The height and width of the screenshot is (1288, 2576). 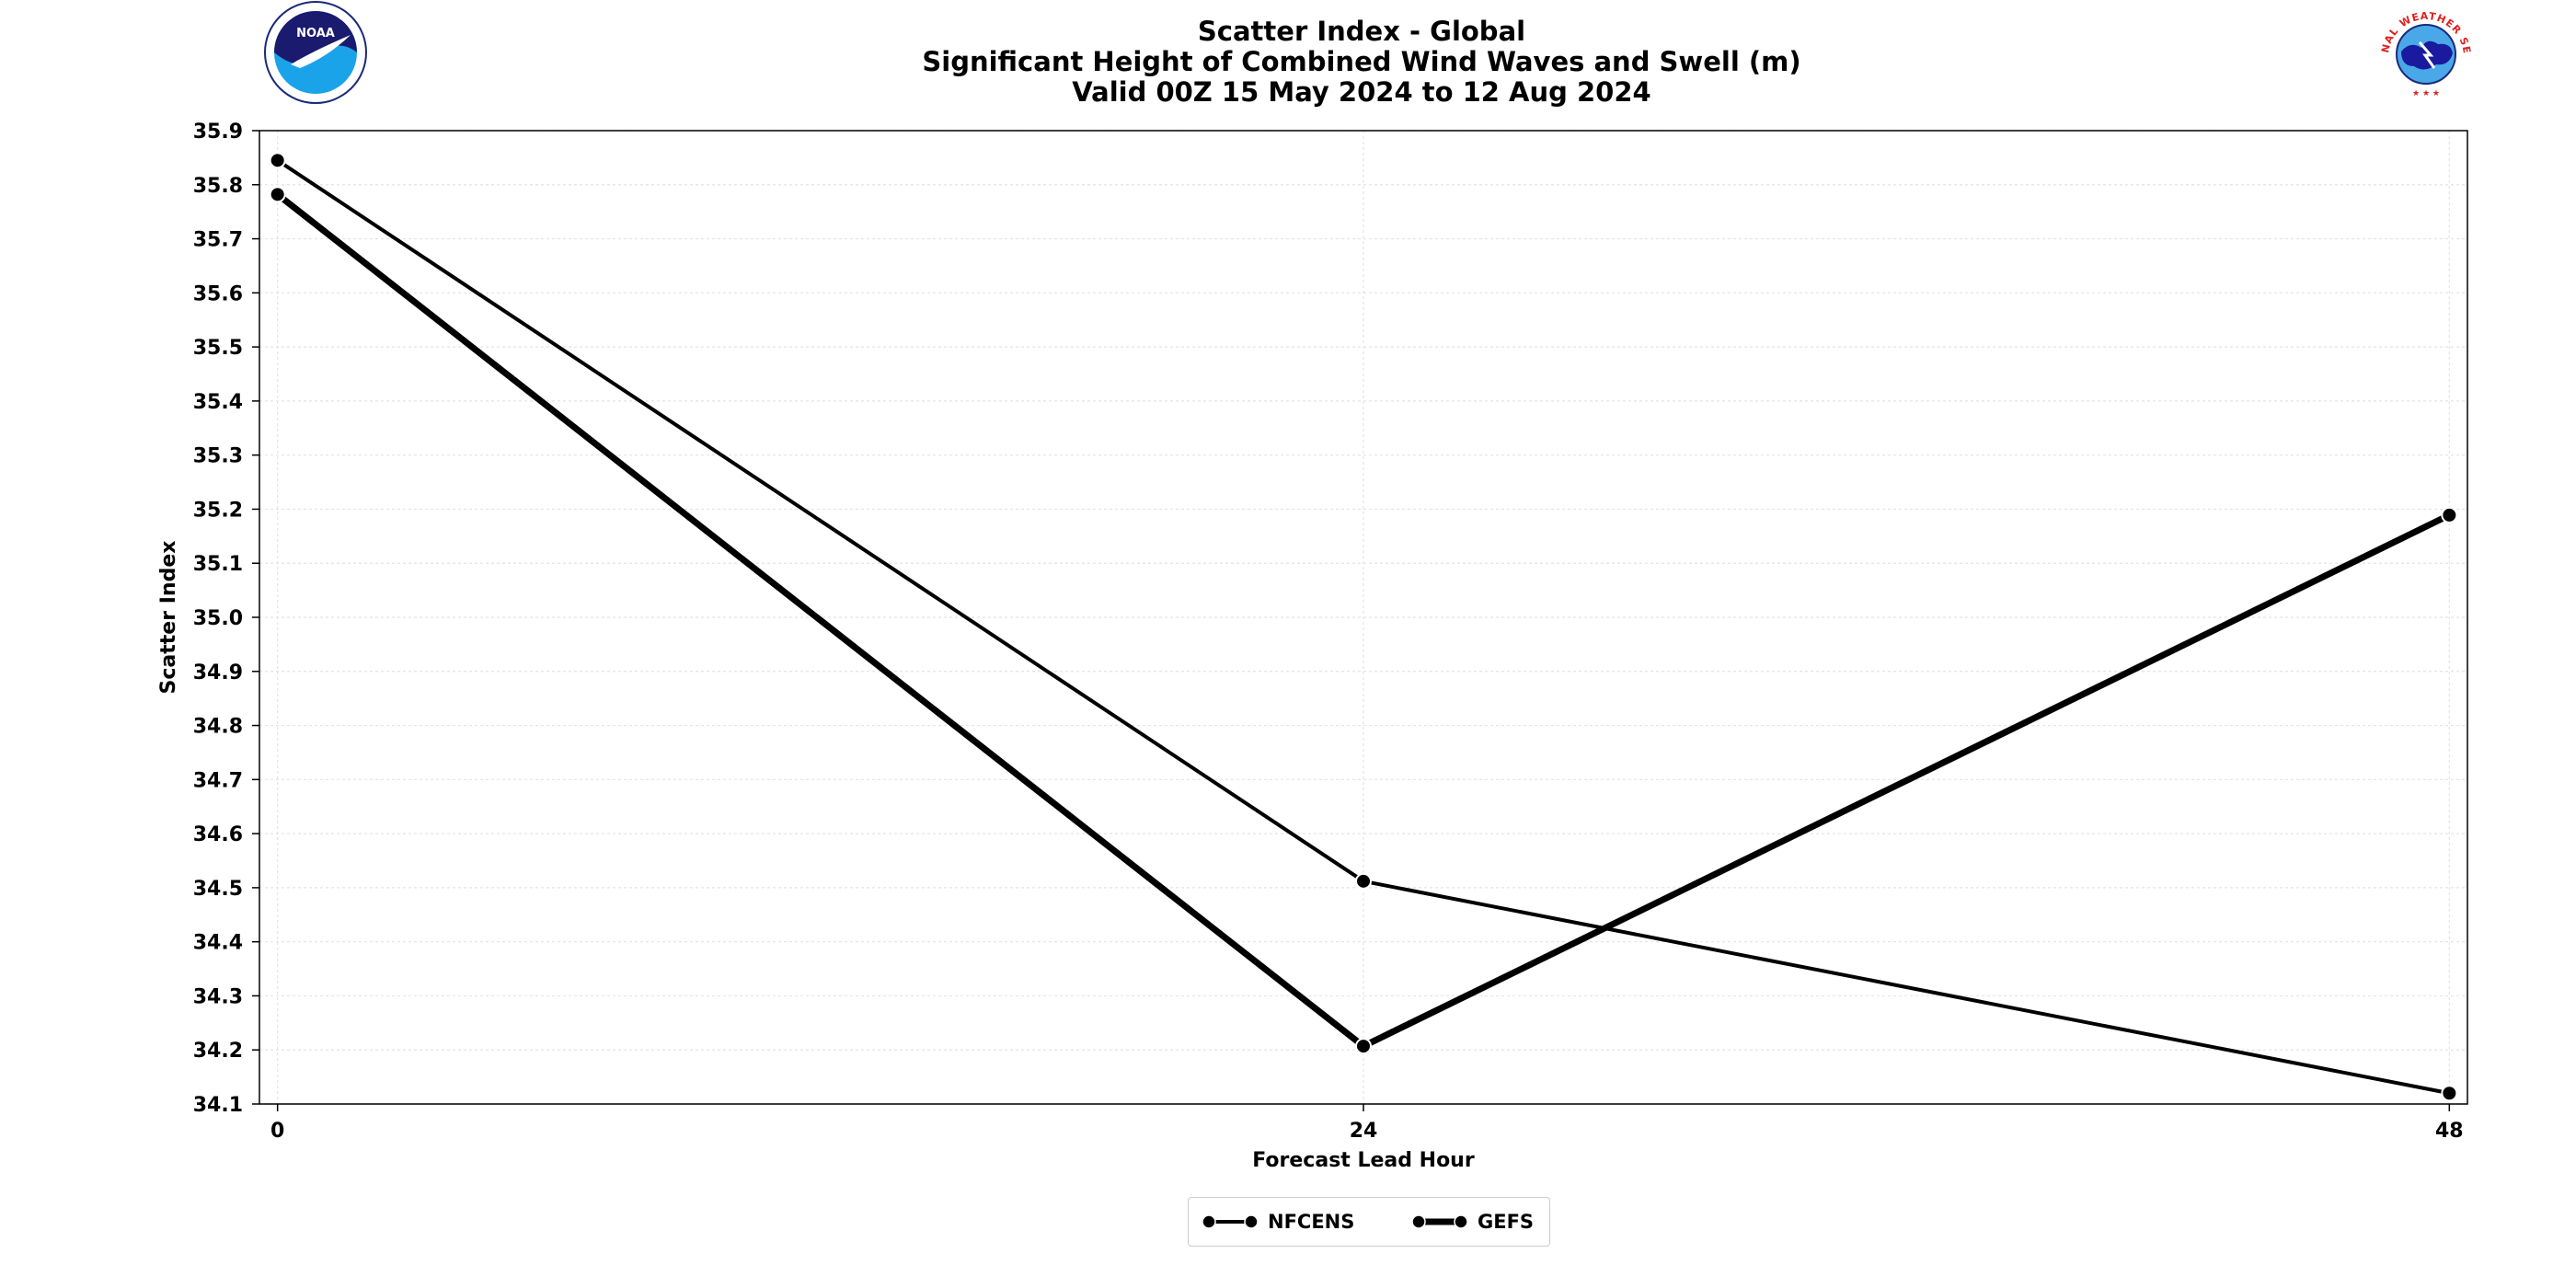 What do you see at coordinates (218, 132) in the screenshot?
I see `y-tick-label: 35.9` at bounding box center [218, 132].